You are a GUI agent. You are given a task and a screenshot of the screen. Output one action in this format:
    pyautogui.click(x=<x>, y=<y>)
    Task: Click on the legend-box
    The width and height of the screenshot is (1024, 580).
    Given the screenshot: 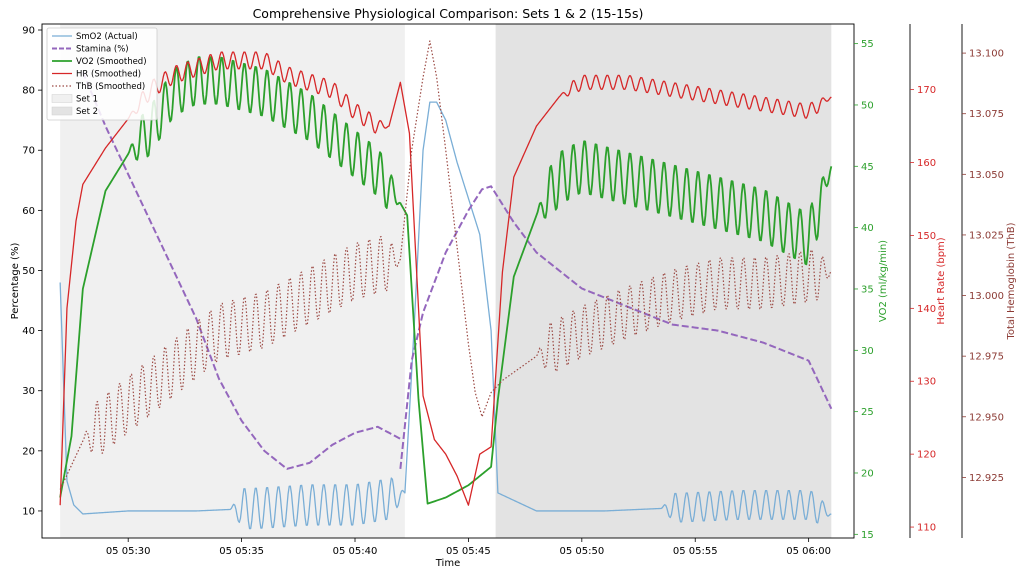 What is the action you would take?
    pyautogui.click(x=102, y=74)
    